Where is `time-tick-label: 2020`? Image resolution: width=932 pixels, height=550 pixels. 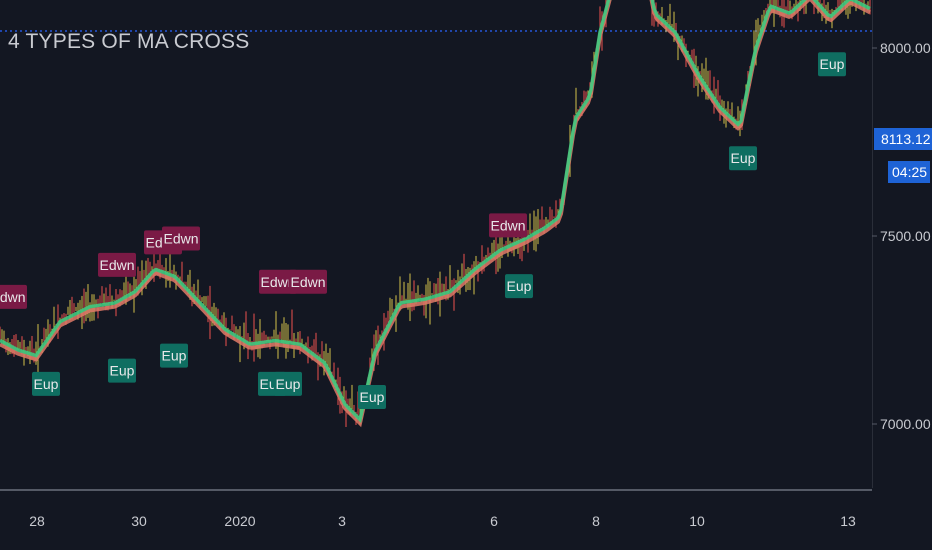
time-tick-label: 2020 is located at coordinates (239, 521).